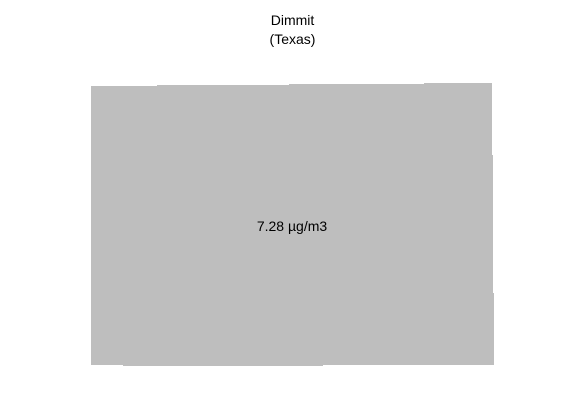  Describe the element at coordinates (292, 39) in the screenshot. I see `state-name: (Texas)` at that location.